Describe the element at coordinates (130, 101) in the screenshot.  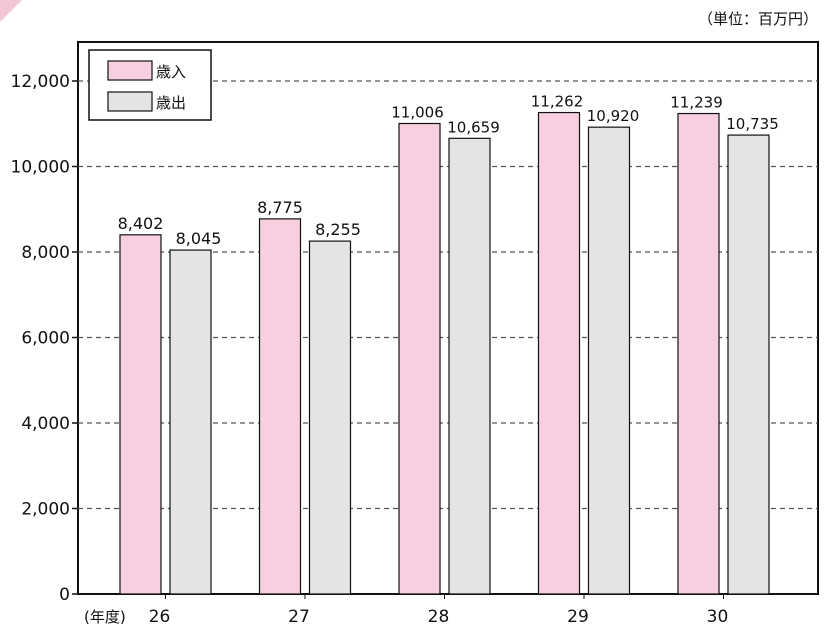
I see `legend-swatch-expenditure` at that location.